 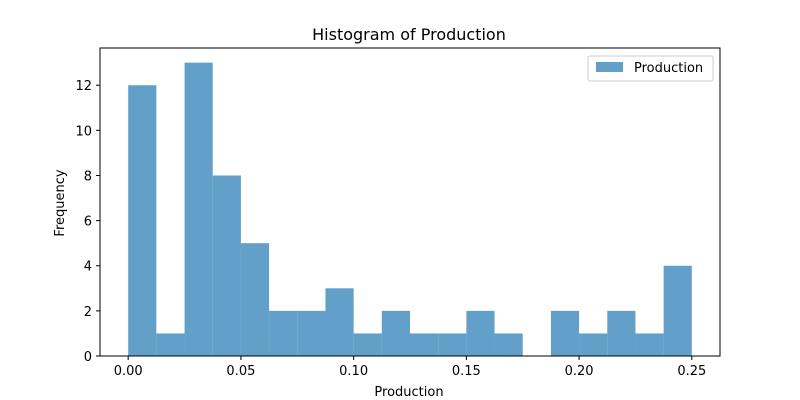 I want to click on y-tick-label: 0, so click(x=88, y=357).